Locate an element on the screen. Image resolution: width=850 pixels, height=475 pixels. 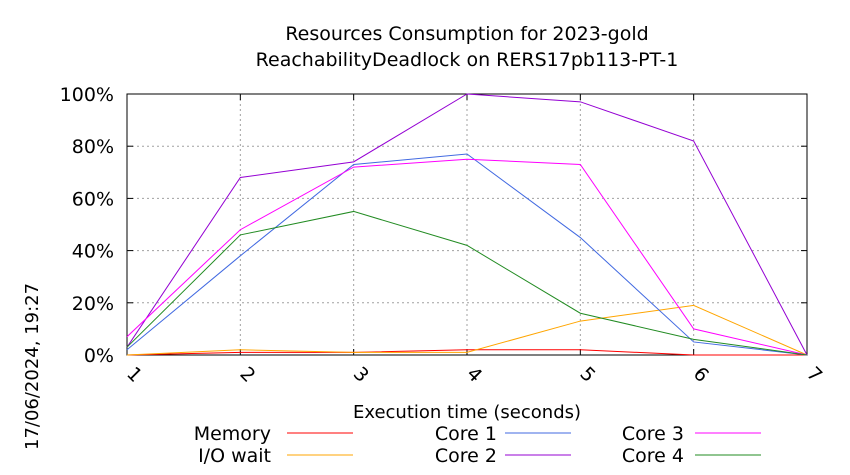
x-tick-label: 1 is located at coordinates (134, 375).